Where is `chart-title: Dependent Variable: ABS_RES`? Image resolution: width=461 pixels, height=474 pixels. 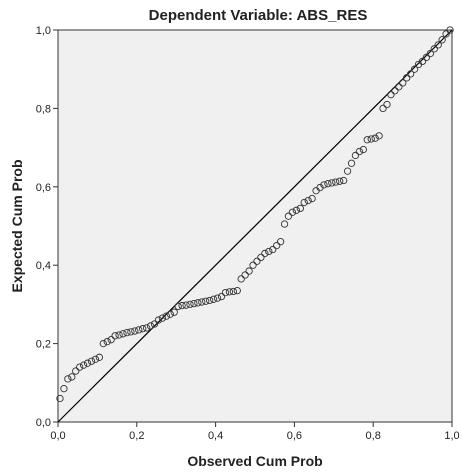 chart-title: Dependent Variable: ABS_RES is located at coordinates (258, 15).